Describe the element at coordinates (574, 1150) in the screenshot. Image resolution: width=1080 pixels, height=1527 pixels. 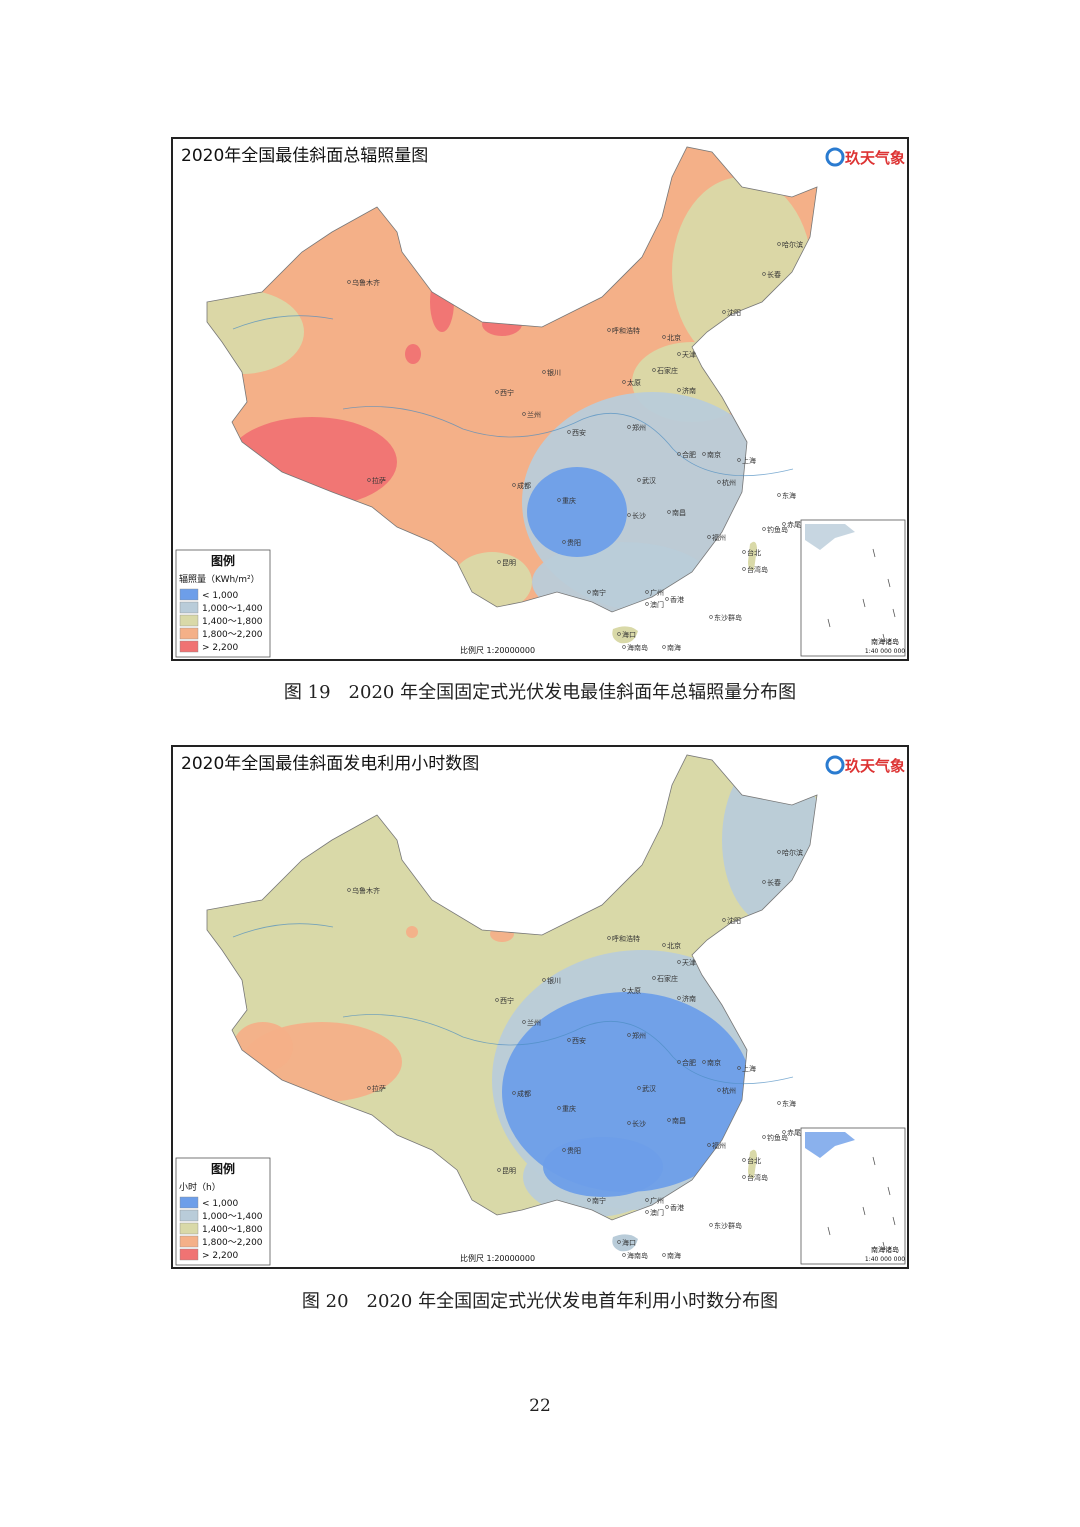
I see `city-label: 贵阳` at that location.